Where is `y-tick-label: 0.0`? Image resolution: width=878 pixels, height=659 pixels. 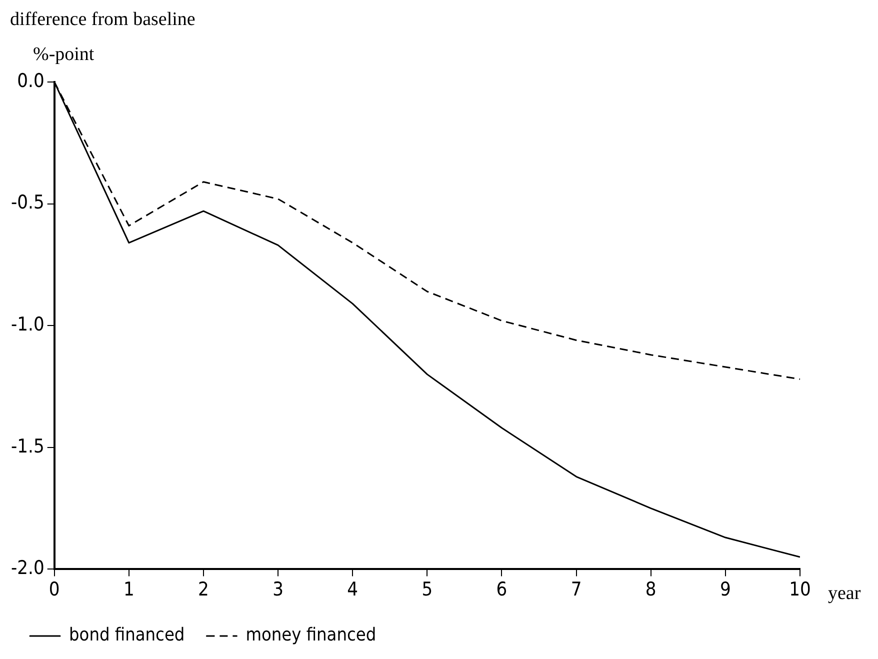 y-tick-label: 0.0 is located at coordinates (30, 81).